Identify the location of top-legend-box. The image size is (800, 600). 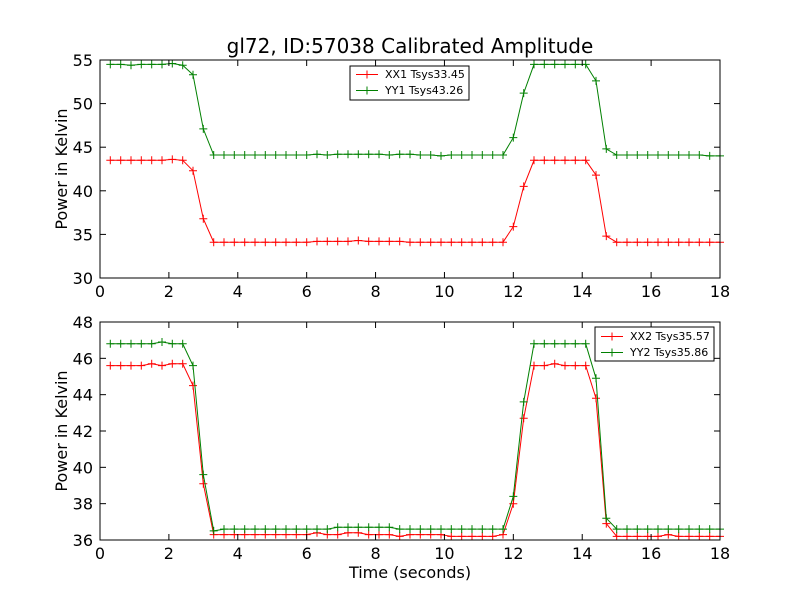
(409, 83).